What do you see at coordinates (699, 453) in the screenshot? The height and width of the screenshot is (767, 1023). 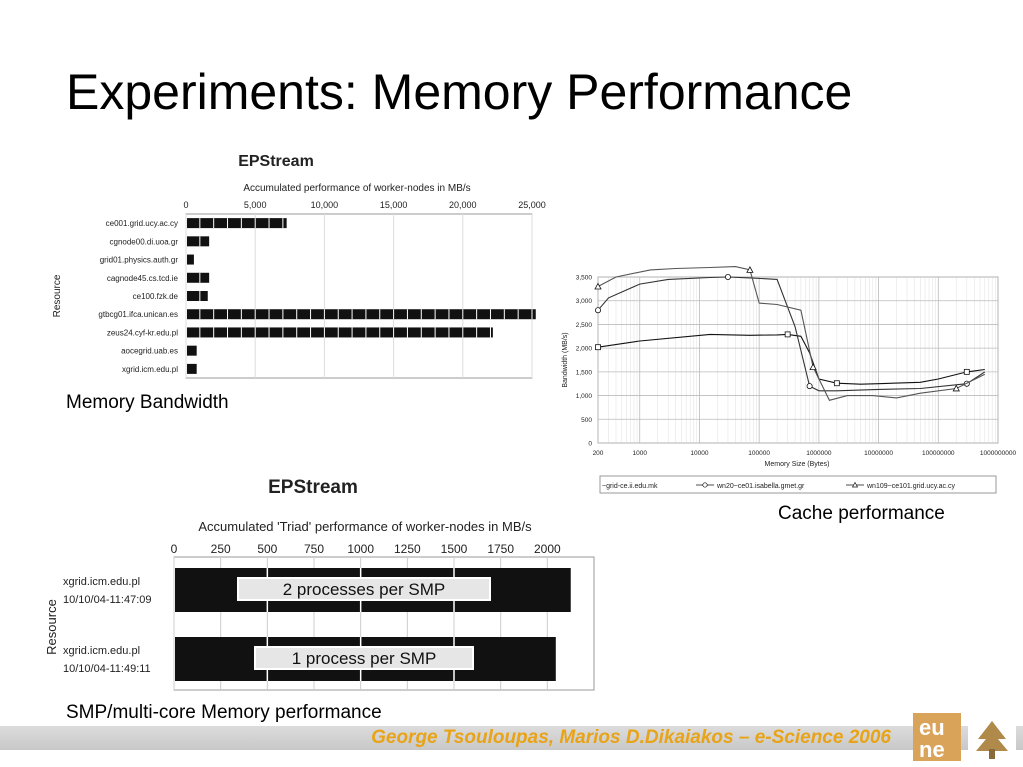 I see `x-tick-label: 10000` at bounding box center [699, 453].